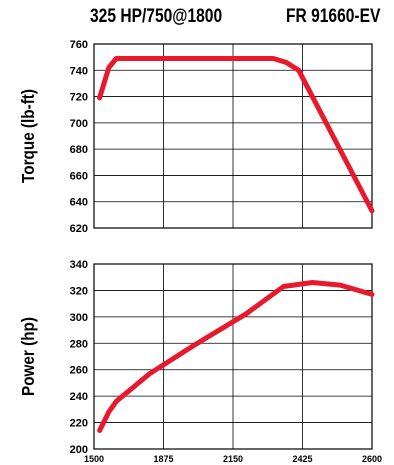 The width and height of the screenshot is (394, 465). What do you see at coordinates (28, 136) in the screenshot?
I see `y-axis-label: Torque (lb-ft)` at bounding box center [28, 136].